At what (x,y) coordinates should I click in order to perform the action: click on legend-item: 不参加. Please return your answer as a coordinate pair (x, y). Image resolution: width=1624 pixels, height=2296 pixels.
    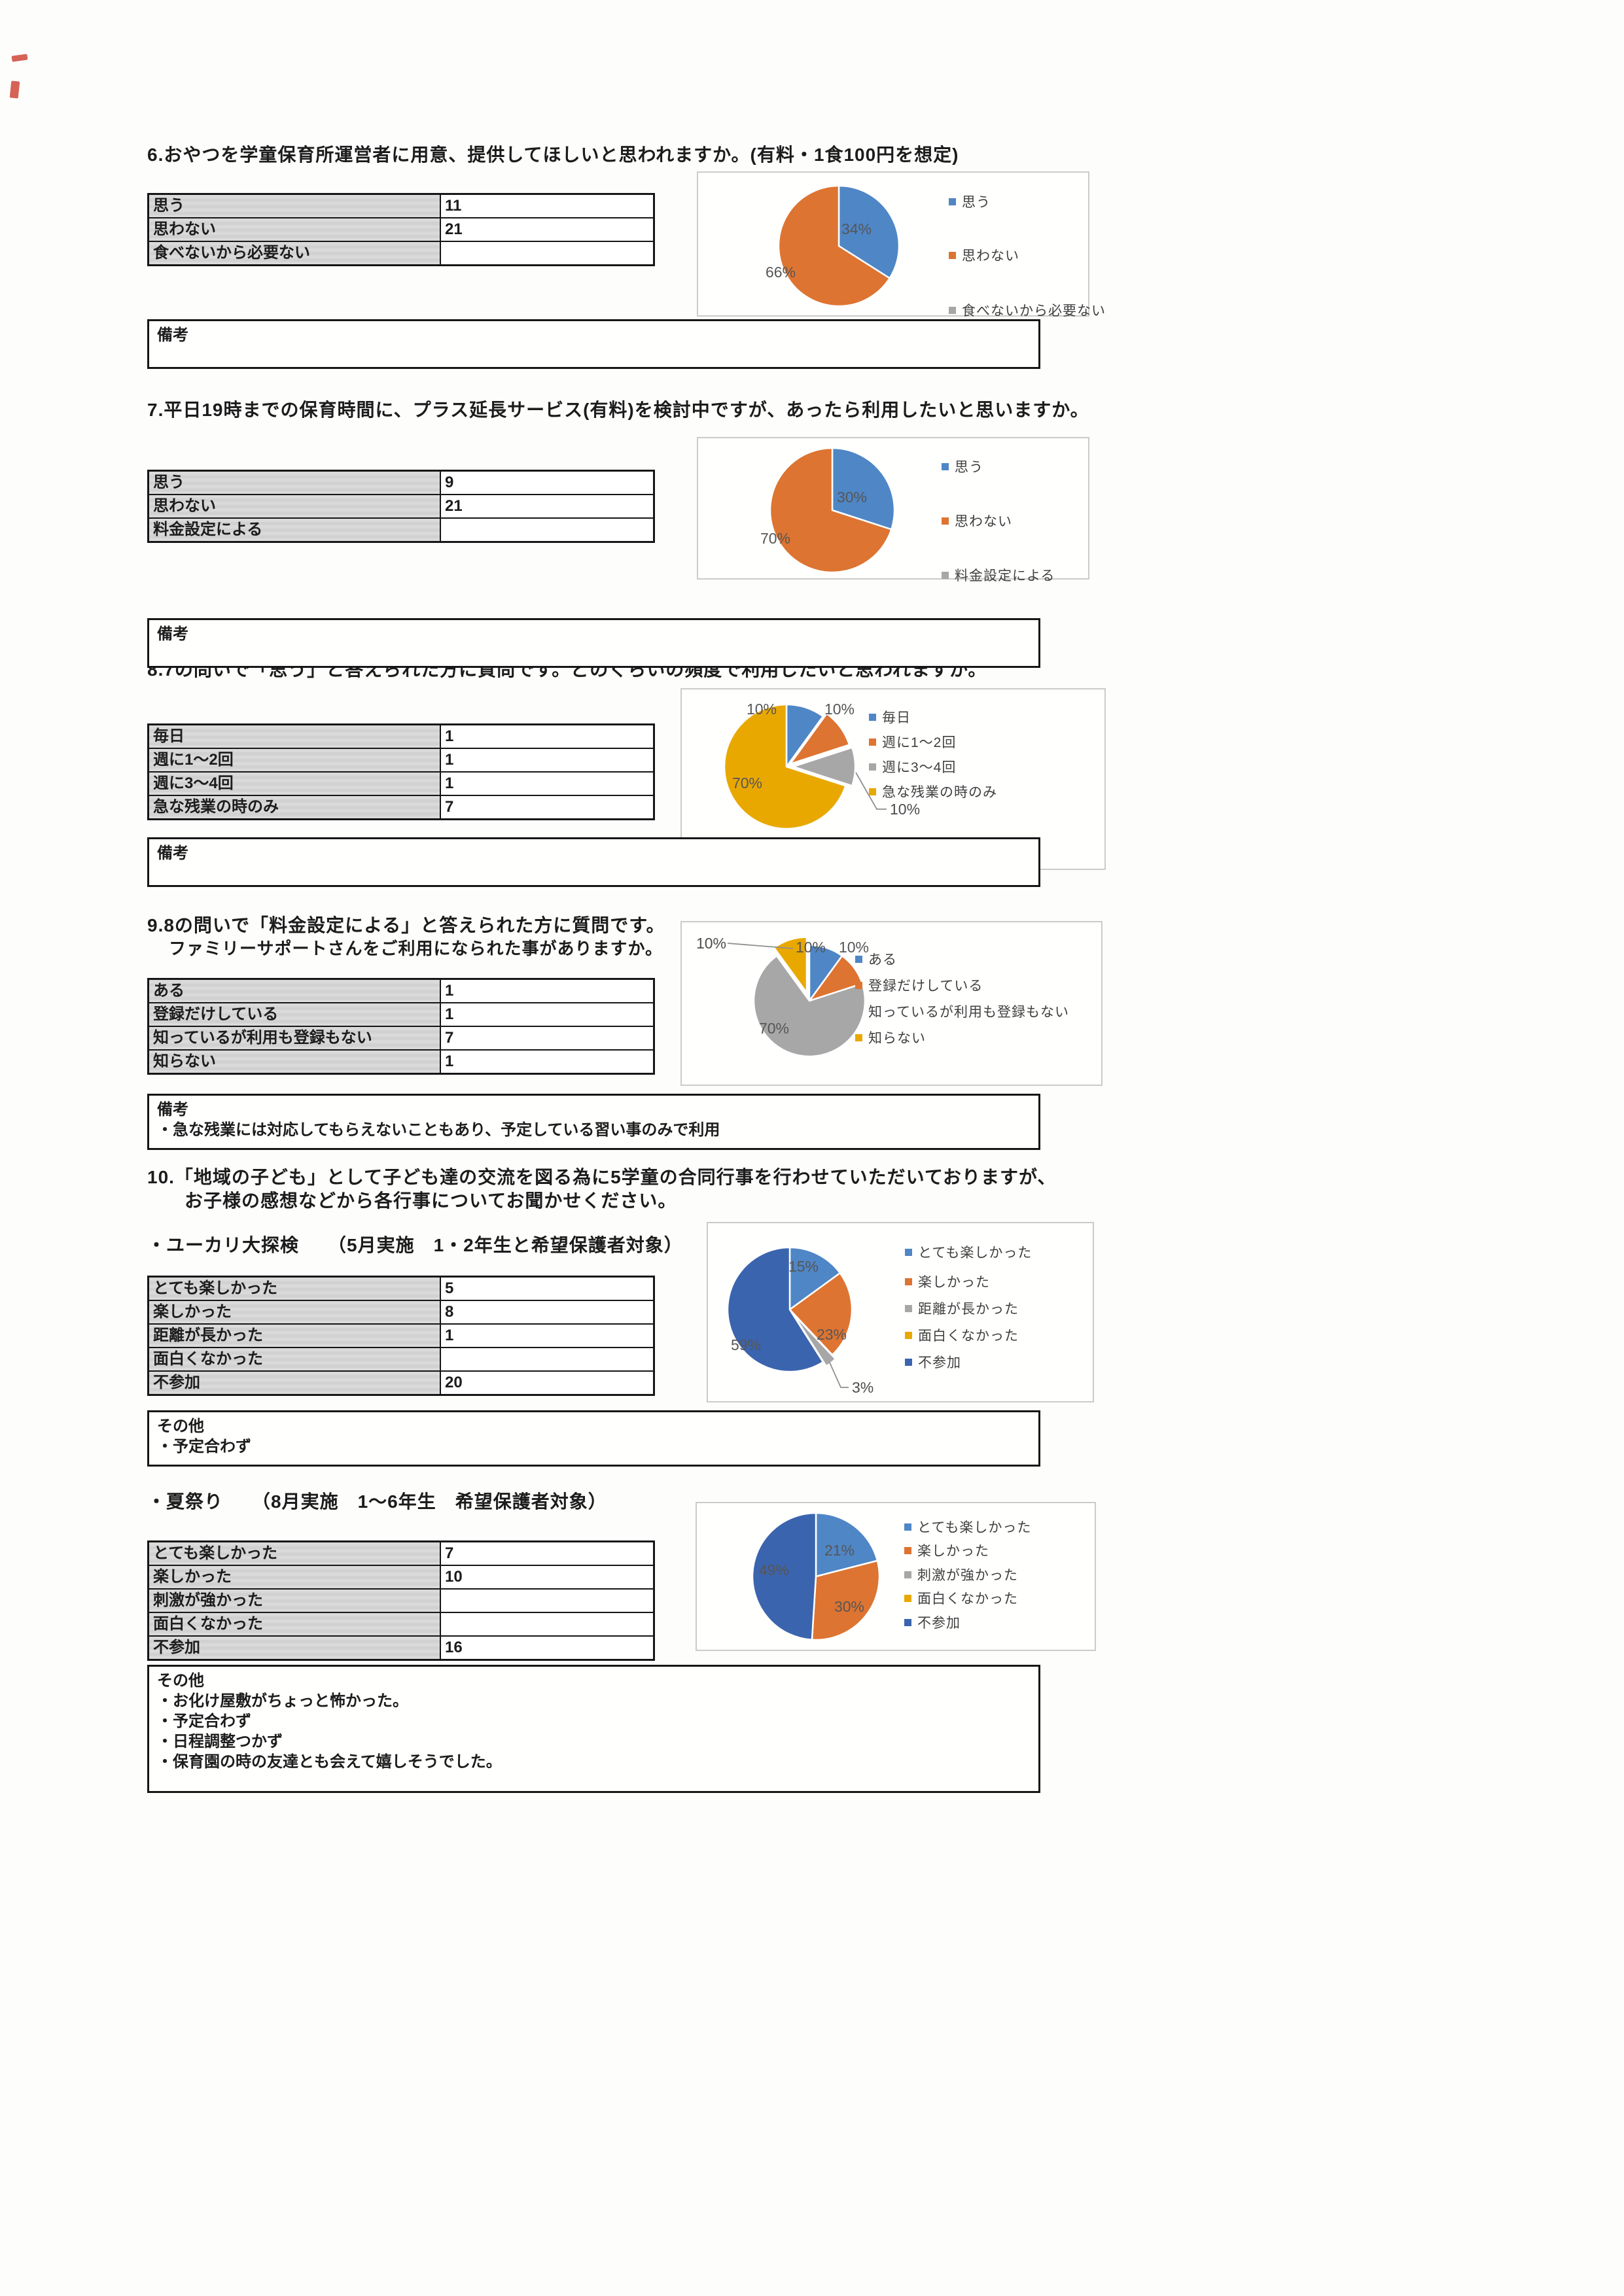
    Looking at the image, I should click on (933, 1362).